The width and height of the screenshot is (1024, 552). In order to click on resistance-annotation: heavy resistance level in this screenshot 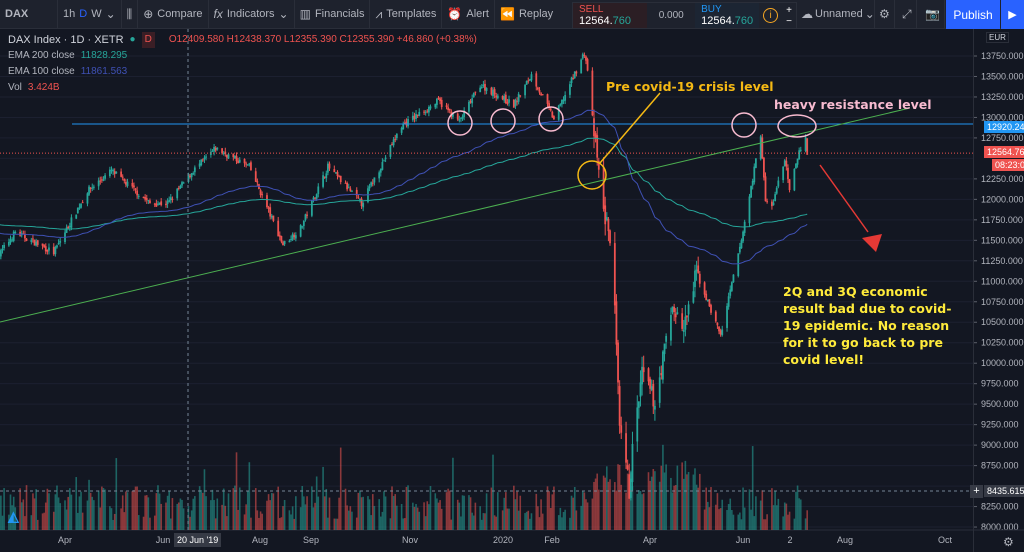, I will do `click(853, 104)`.